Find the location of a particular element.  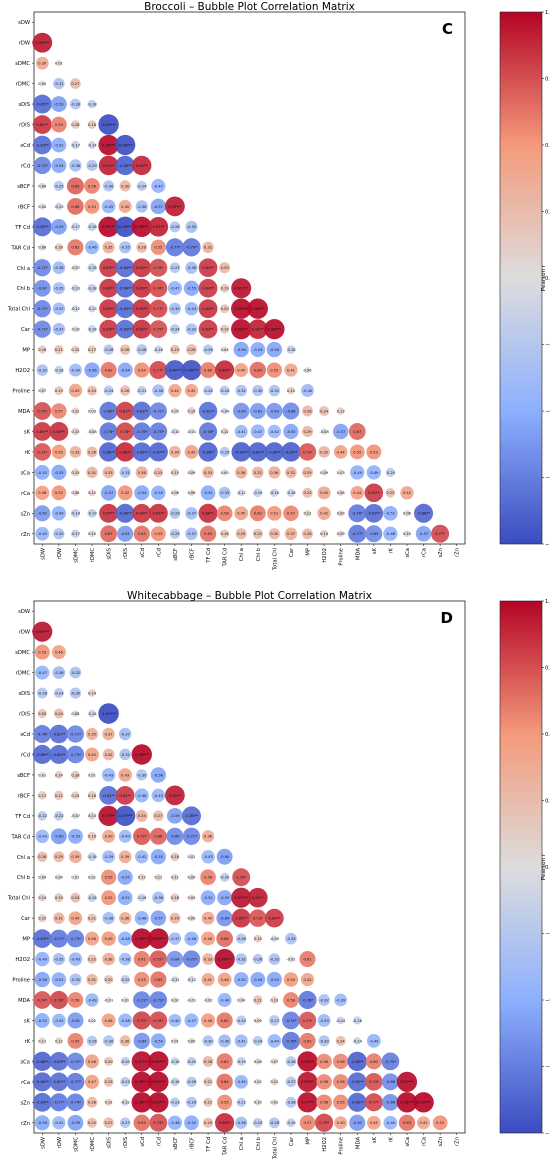

bubble-value-label: -0.84** is located at coordinates (42, 1103).